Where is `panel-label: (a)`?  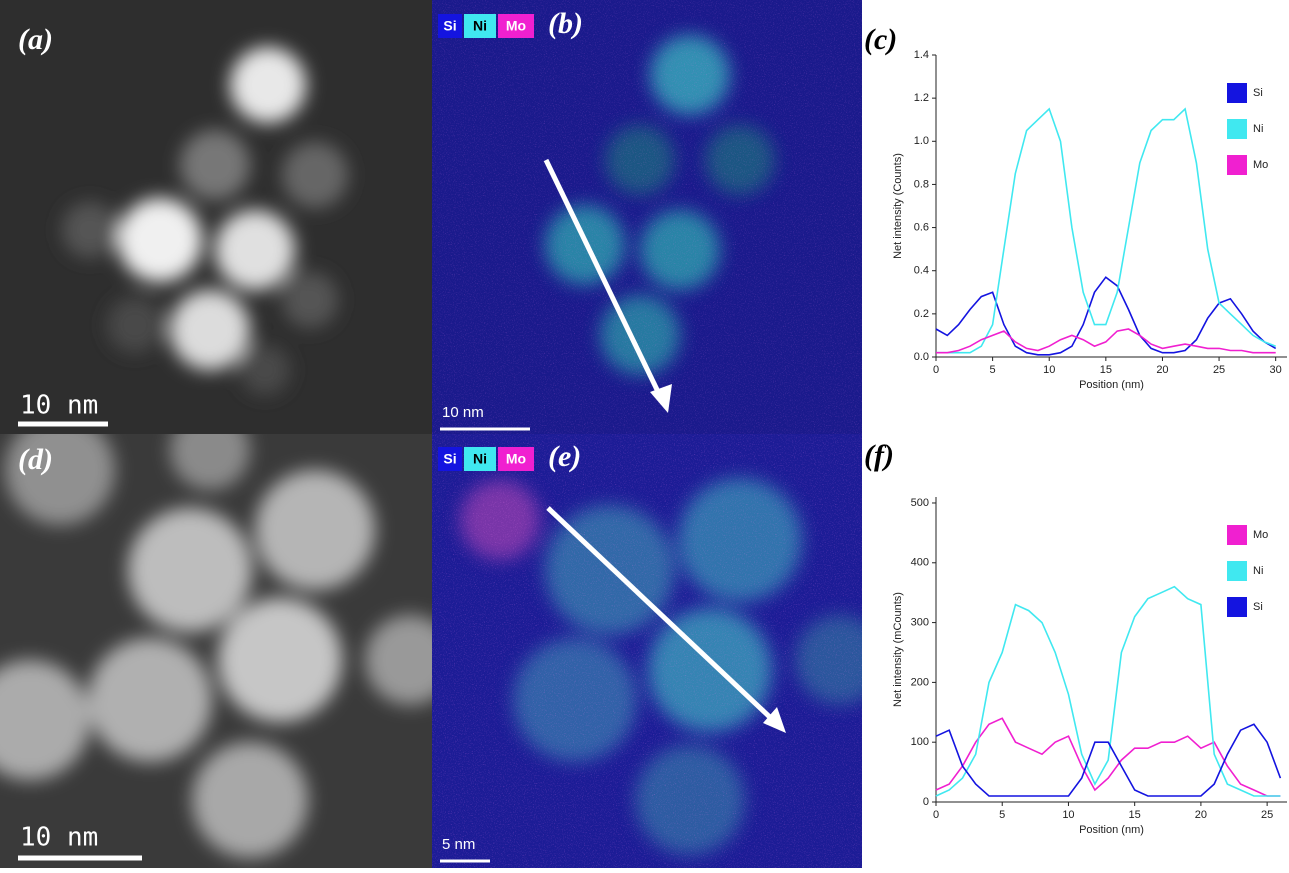 panel-label: (a) is located at coordinates (35, 39).